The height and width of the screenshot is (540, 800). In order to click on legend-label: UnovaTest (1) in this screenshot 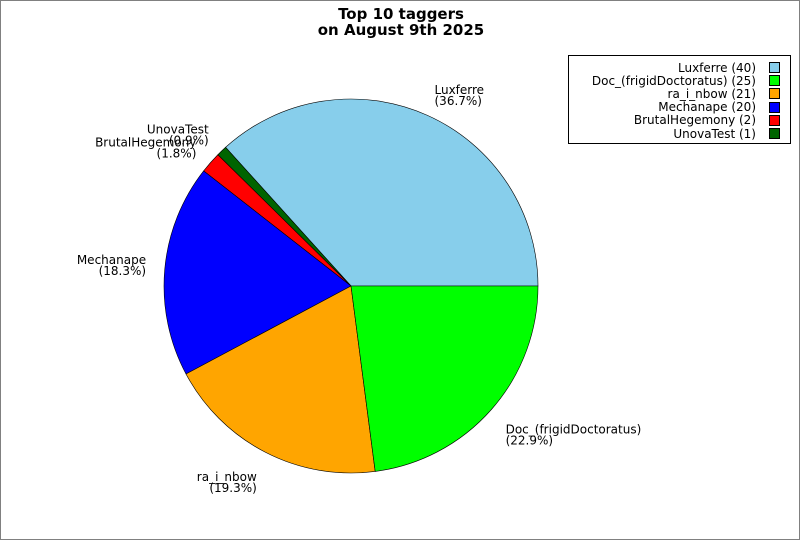, I will do `click(714, 133)`.